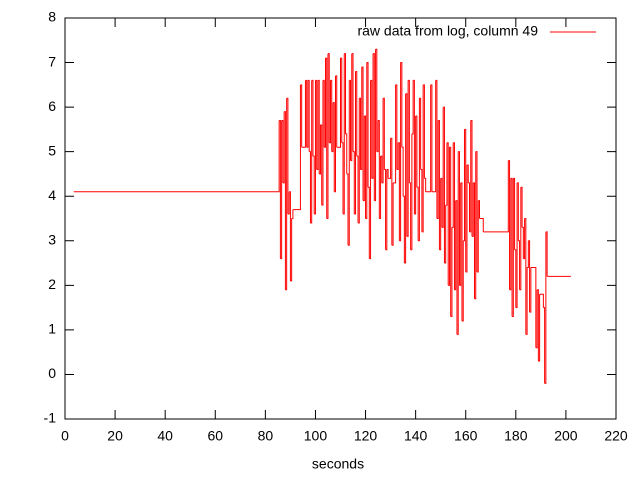 The width and height of the screenshot is (640, 480). Describe the element at coordinates (165, 436) in the screenshot. I see `x-tick-label: 40` at that location.